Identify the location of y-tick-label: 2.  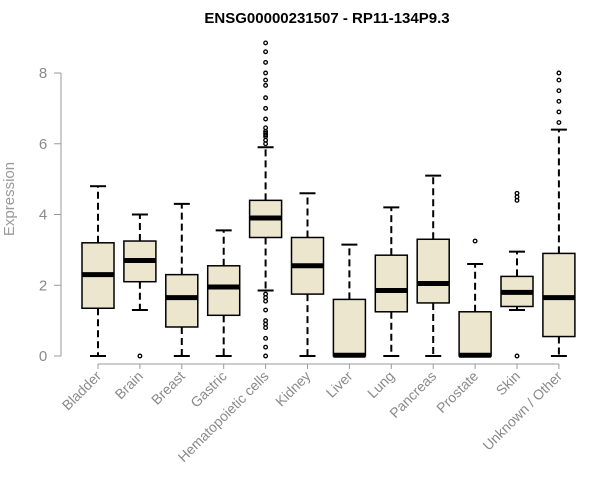
(43, 285).